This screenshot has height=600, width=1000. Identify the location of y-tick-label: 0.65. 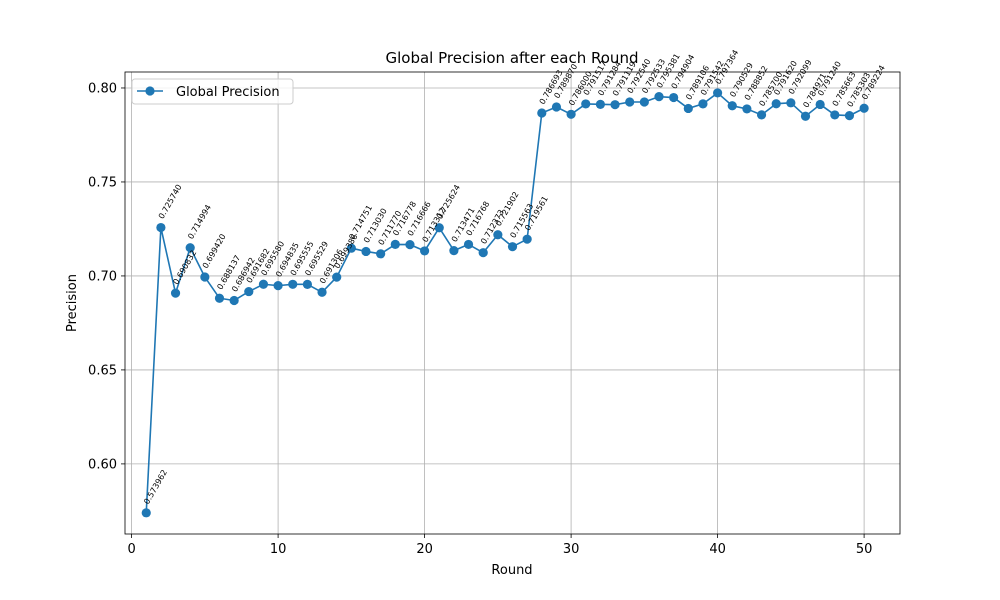
(102, 370).